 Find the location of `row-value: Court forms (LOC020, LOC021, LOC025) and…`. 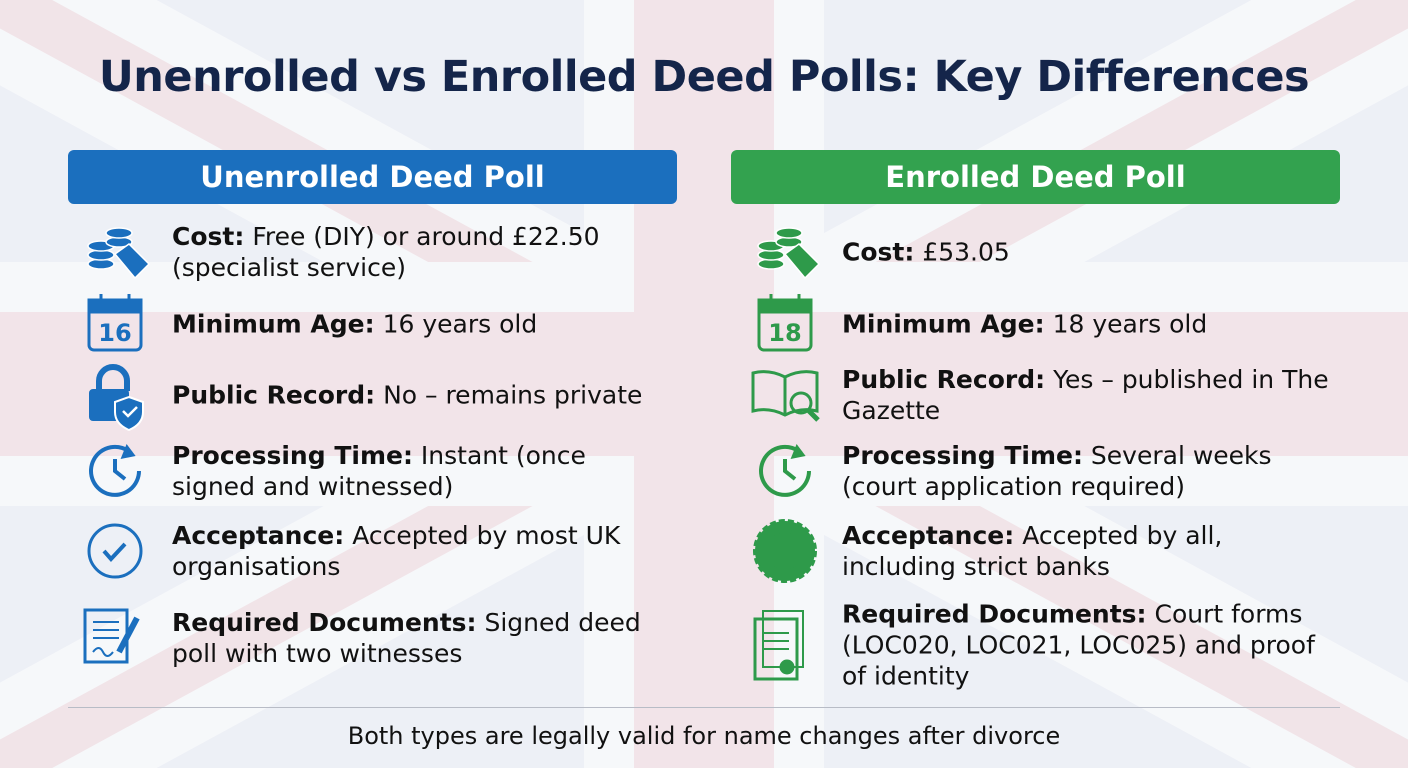

row-value: Court forms (LOC020, LOC021, LOC025) and… is located at coordinates (1078, 645).